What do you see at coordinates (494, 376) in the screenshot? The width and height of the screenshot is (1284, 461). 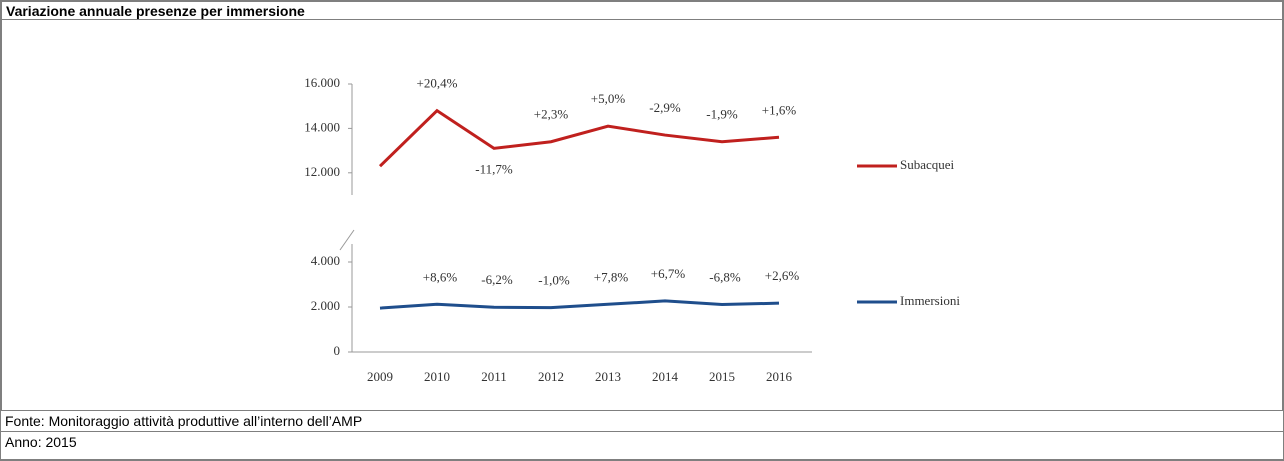 I see `x-tick-label: 2011` at bounding box center [494, 376].